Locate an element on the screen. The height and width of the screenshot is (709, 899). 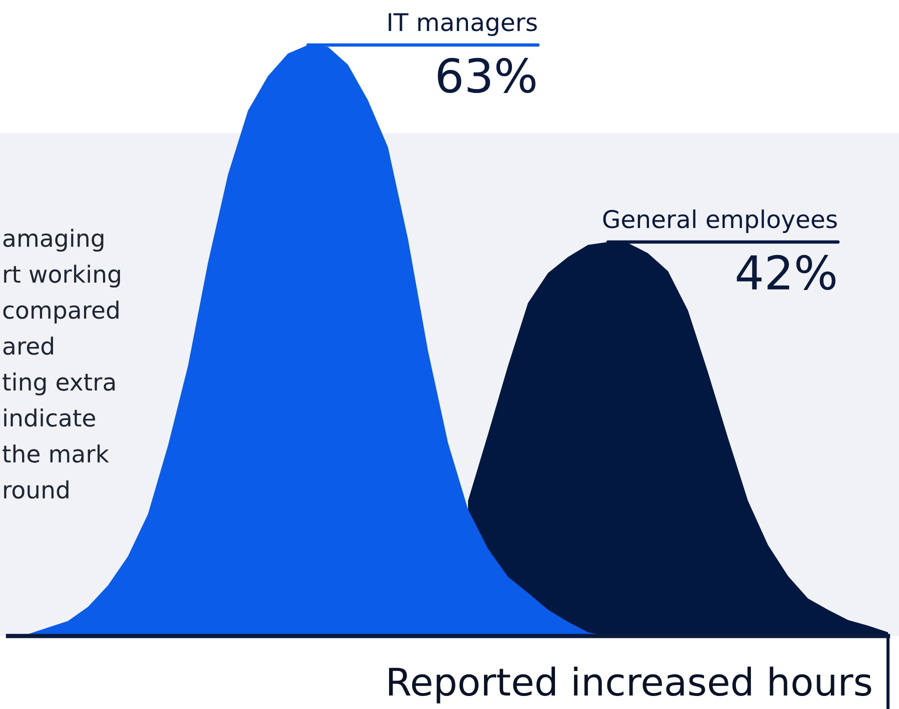
series-label: General employees is located at coordinates (720, 221).